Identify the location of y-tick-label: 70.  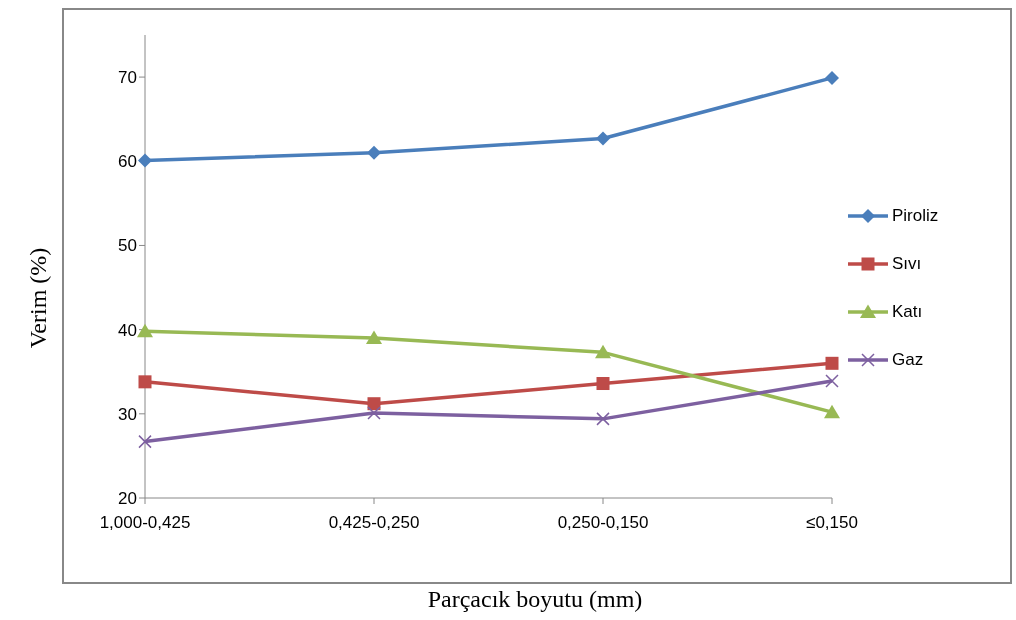
(127, 78).